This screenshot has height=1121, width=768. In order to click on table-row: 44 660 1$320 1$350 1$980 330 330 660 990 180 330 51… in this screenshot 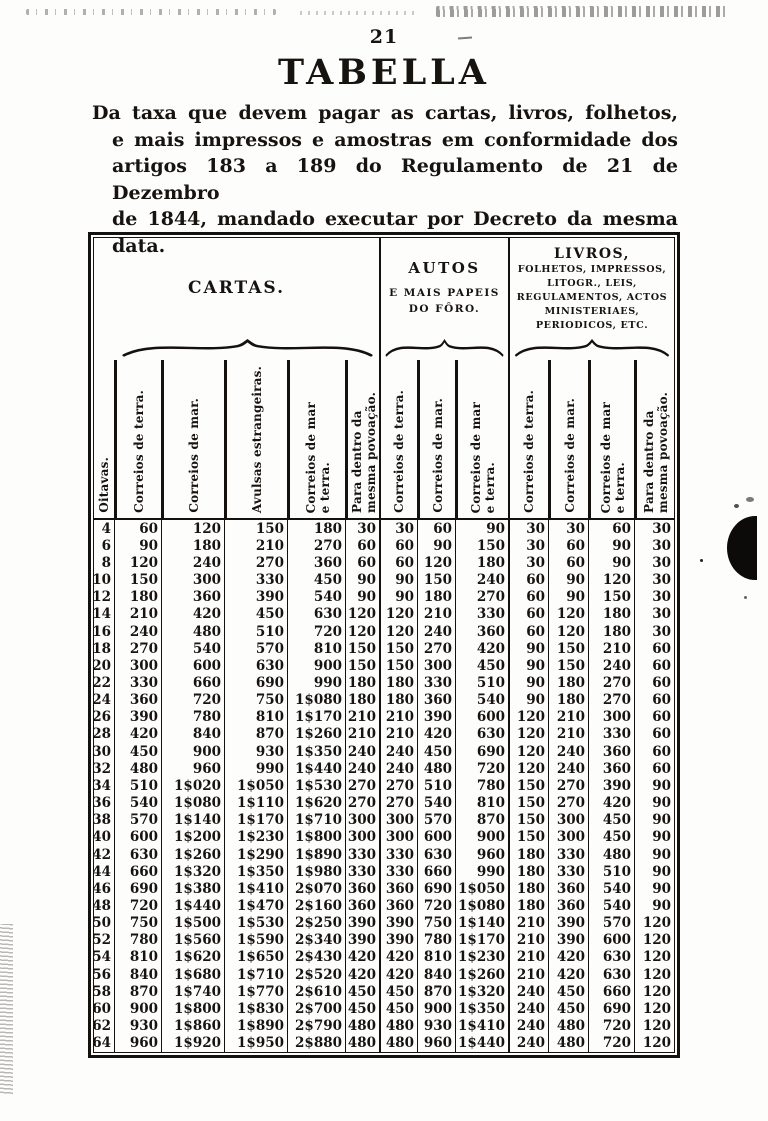, I will do `click(384, 872)`.